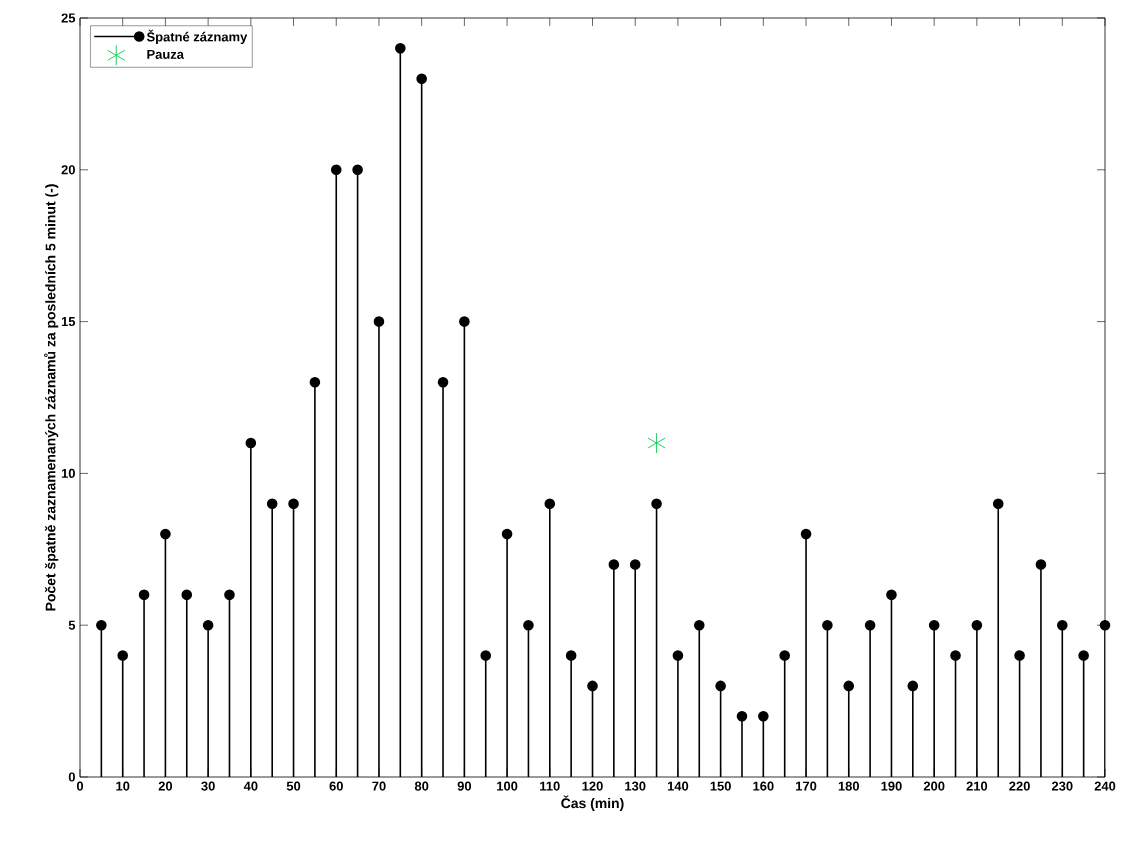 This screenshot has height=841, width=1129. Describe the element at coordinates (806, 786) in the screenshot. I see `x-tick-label: 170` at that location.